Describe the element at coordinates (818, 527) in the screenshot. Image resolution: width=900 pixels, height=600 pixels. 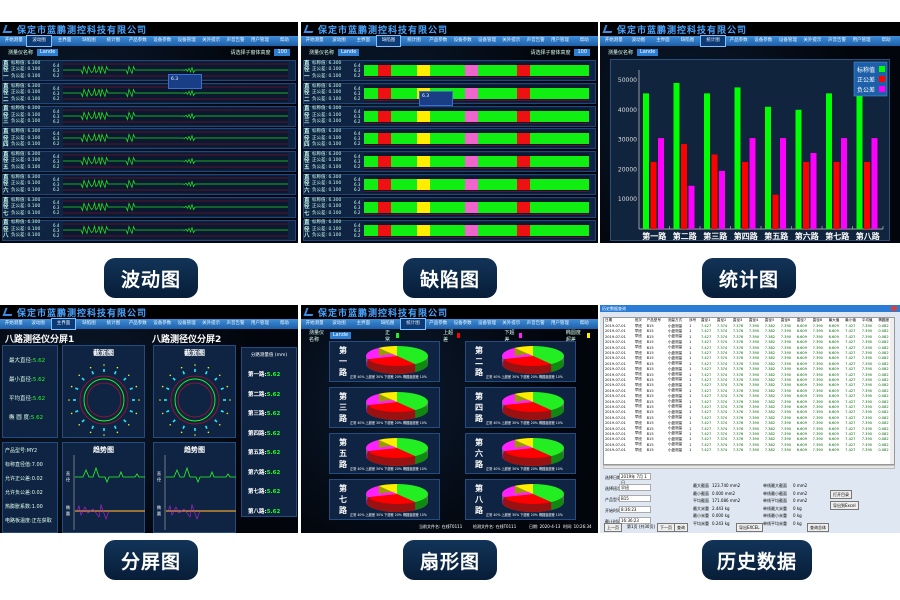
I see `query_all-button: 查询总体` at that location.